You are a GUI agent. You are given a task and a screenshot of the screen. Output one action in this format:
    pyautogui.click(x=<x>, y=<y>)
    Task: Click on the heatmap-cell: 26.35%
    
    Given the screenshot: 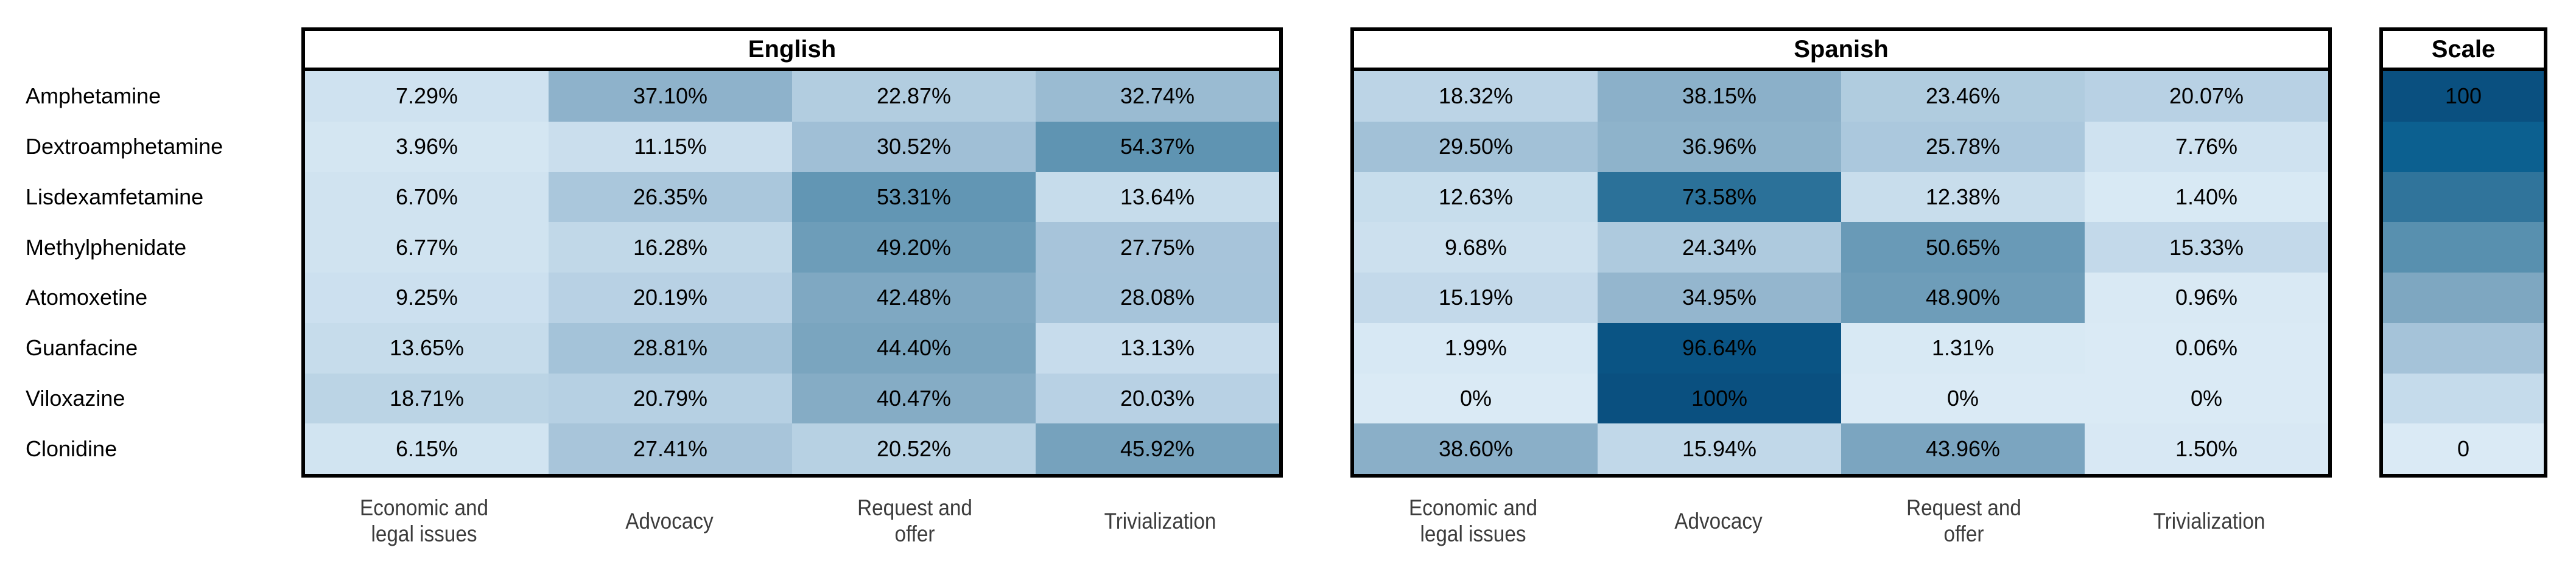 What is the action you would take?
    pyautogui.click(x=670, y=197)
    